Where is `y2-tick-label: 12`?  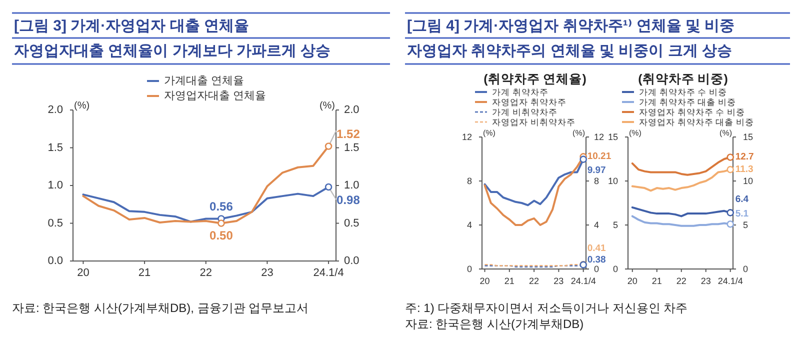
y2-tick-label: 12 is located at coordinates (599, 137).